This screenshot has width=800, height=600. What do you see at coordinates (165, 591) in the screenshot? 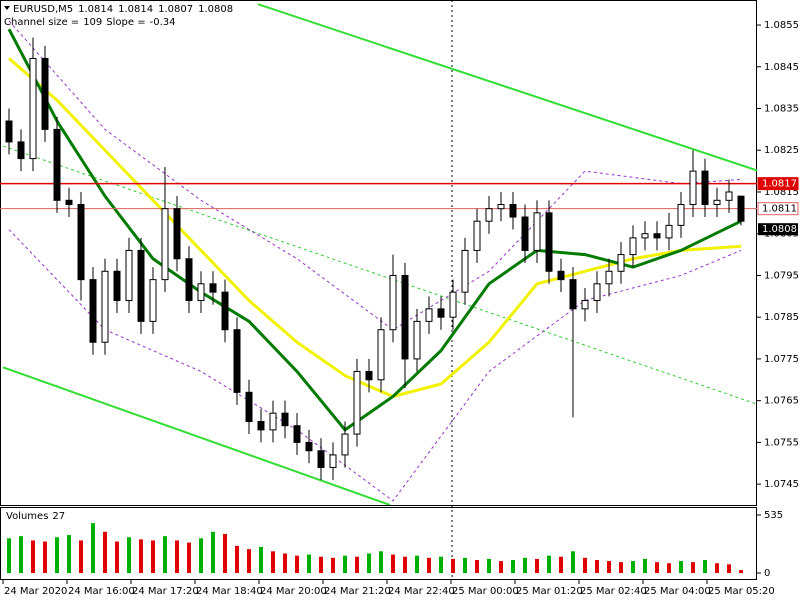
I see `x-tick-label: 24 Mar 17:20` at bounding box center [165, 591].